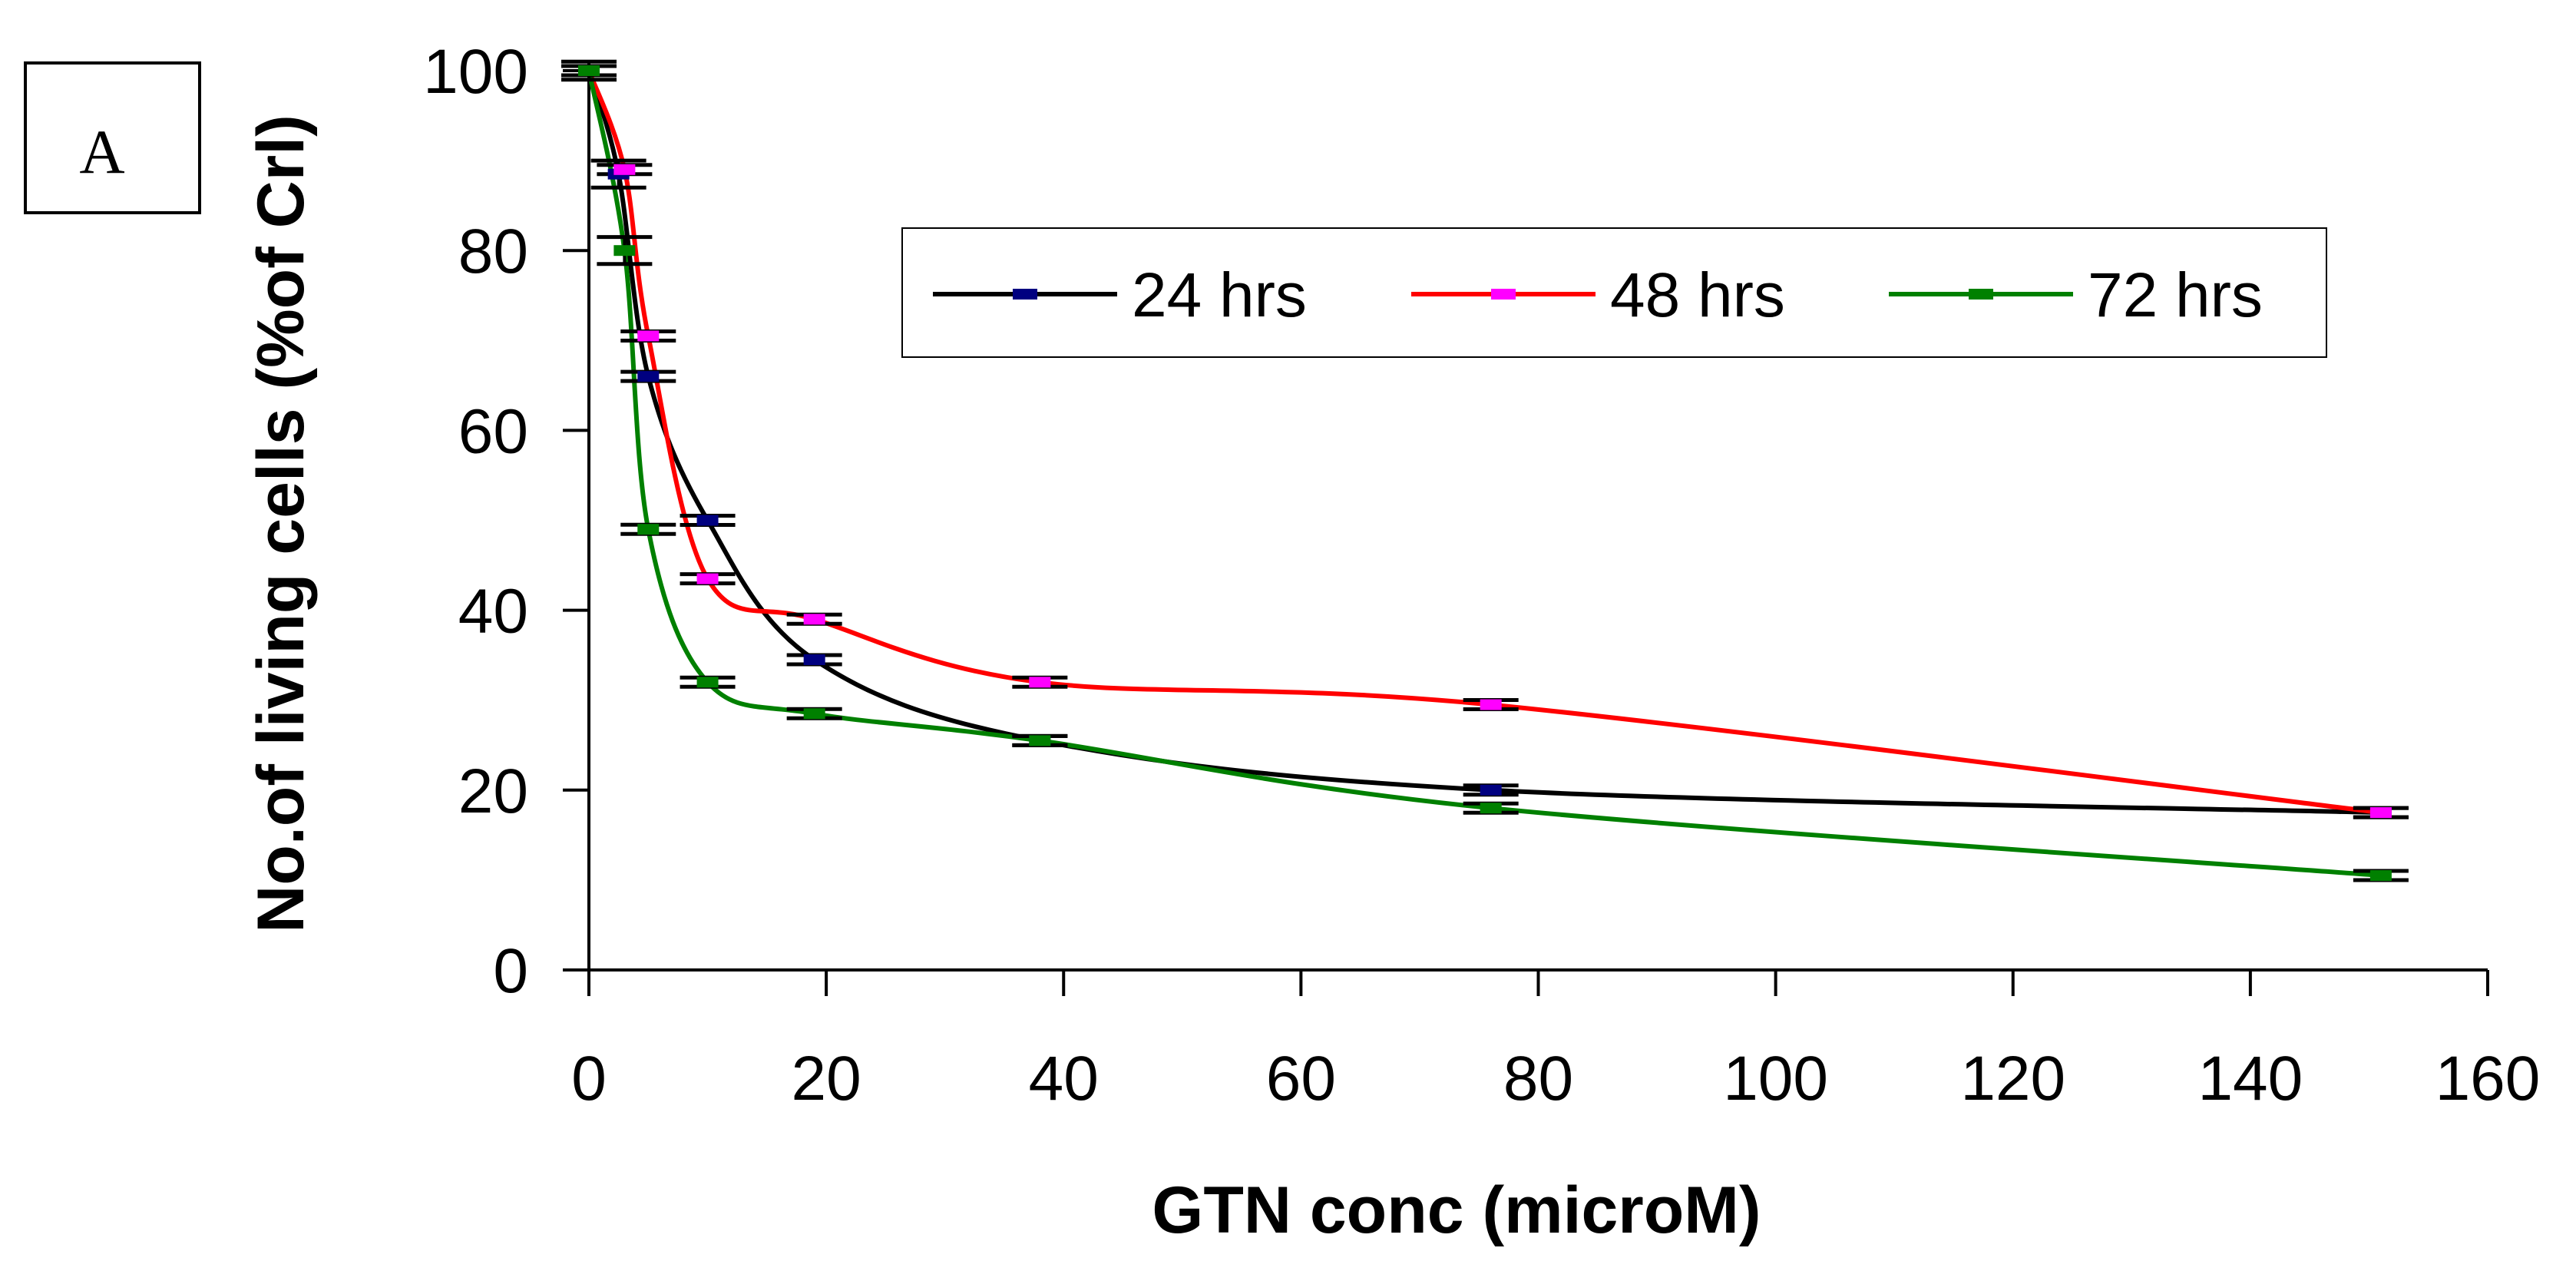  I want to click on x-tick-label: 120, so click(2012, 1079).